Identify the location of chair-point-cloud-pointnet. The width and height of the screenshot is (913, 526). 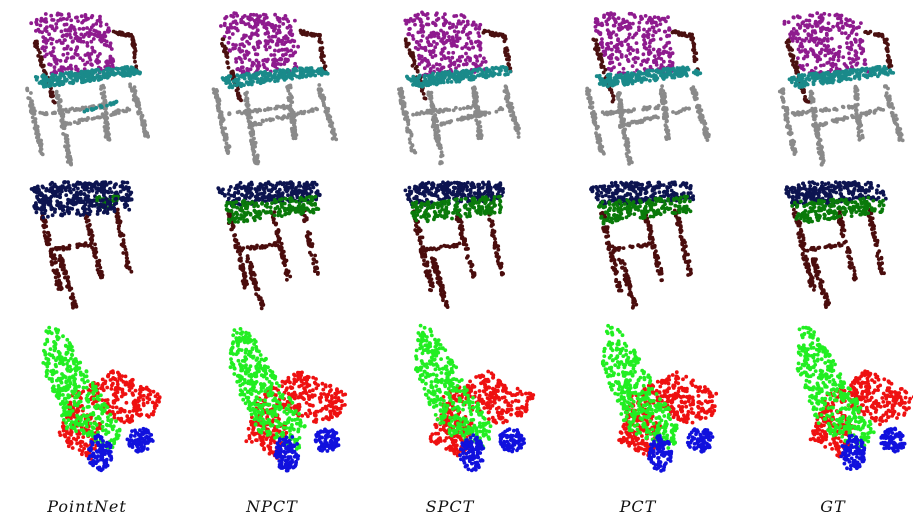
(88, 89).